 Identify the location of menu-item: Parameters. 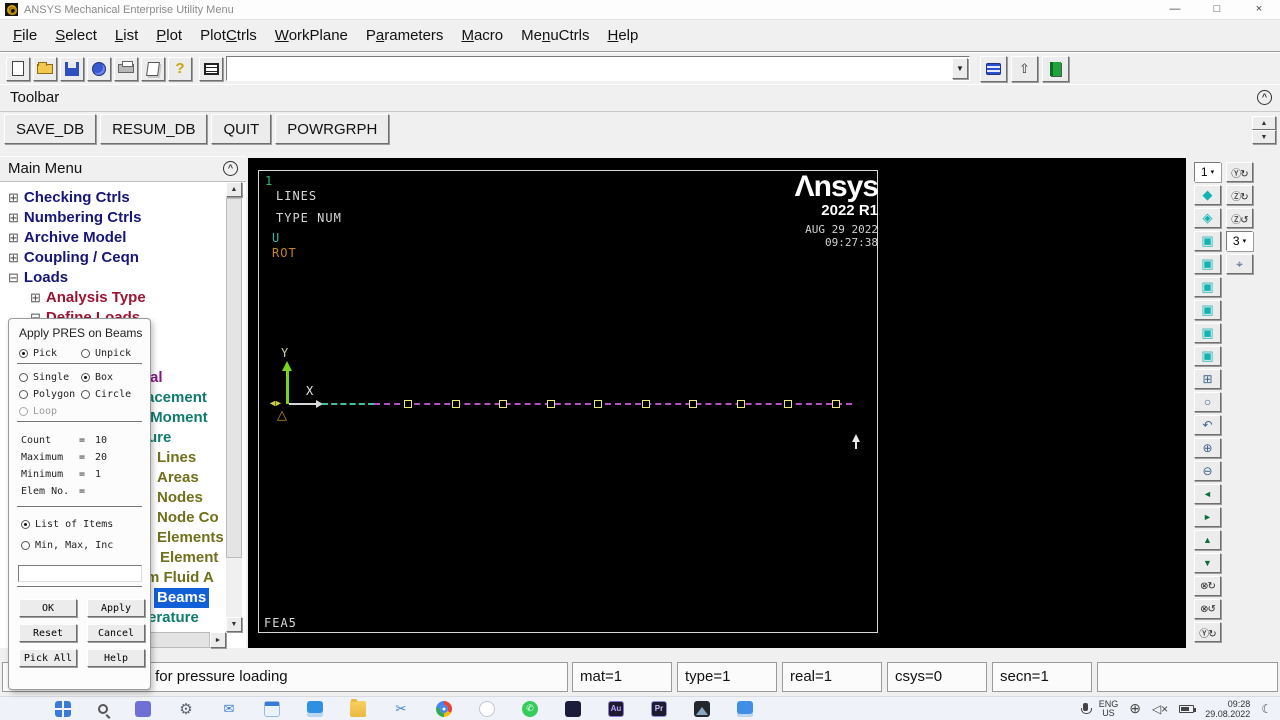
(404, 35).